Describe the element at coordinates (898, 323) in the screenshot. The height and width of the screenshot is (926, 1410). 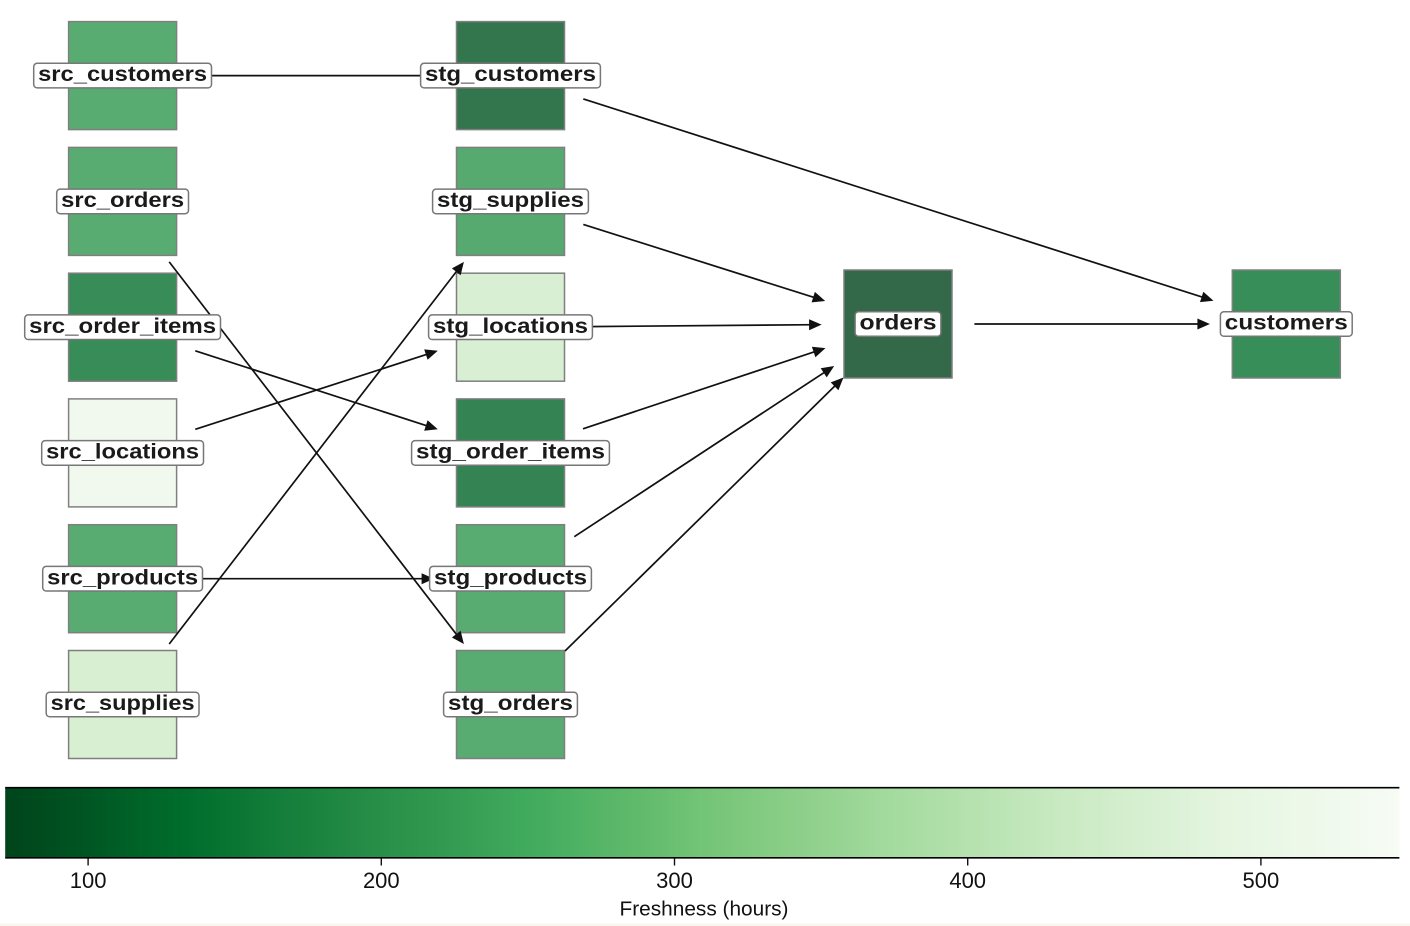
I see `svg-text: orders` at that location.